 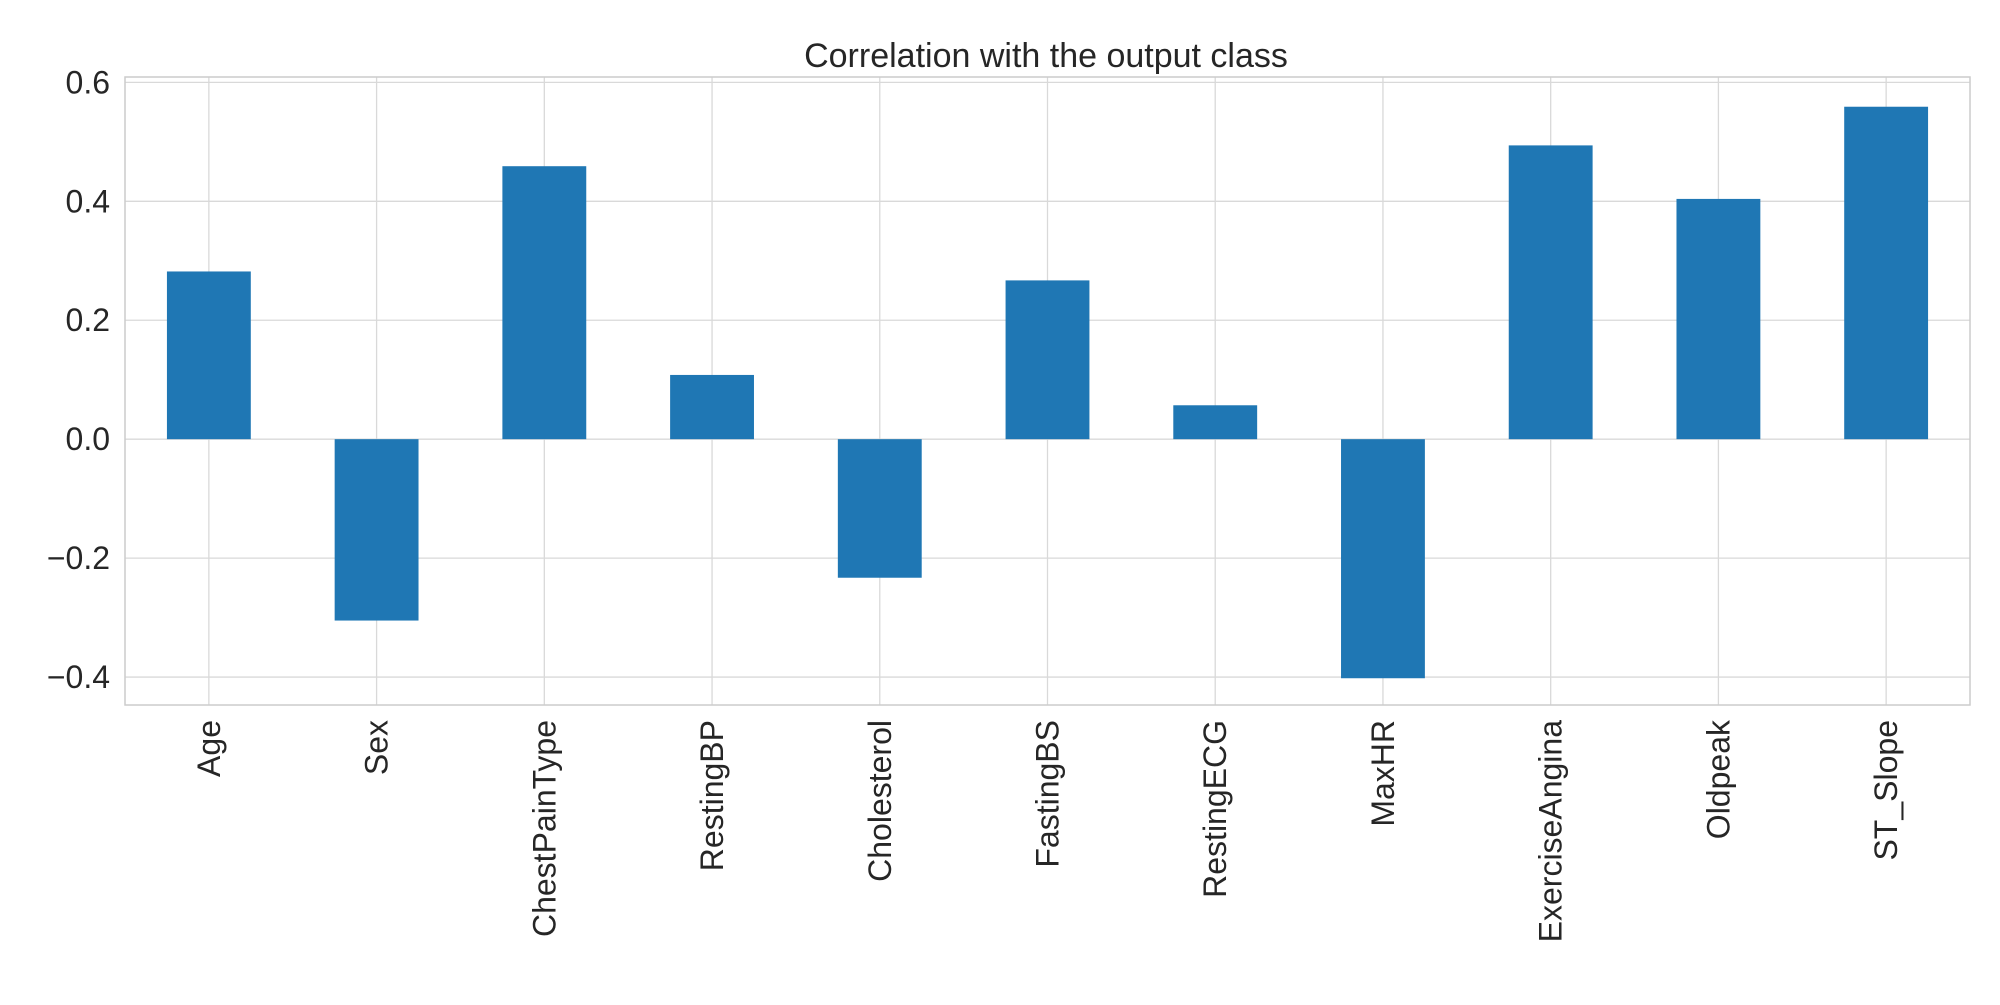 I want to click on y-tick-label: 0.6, so click(x=88, y=82).